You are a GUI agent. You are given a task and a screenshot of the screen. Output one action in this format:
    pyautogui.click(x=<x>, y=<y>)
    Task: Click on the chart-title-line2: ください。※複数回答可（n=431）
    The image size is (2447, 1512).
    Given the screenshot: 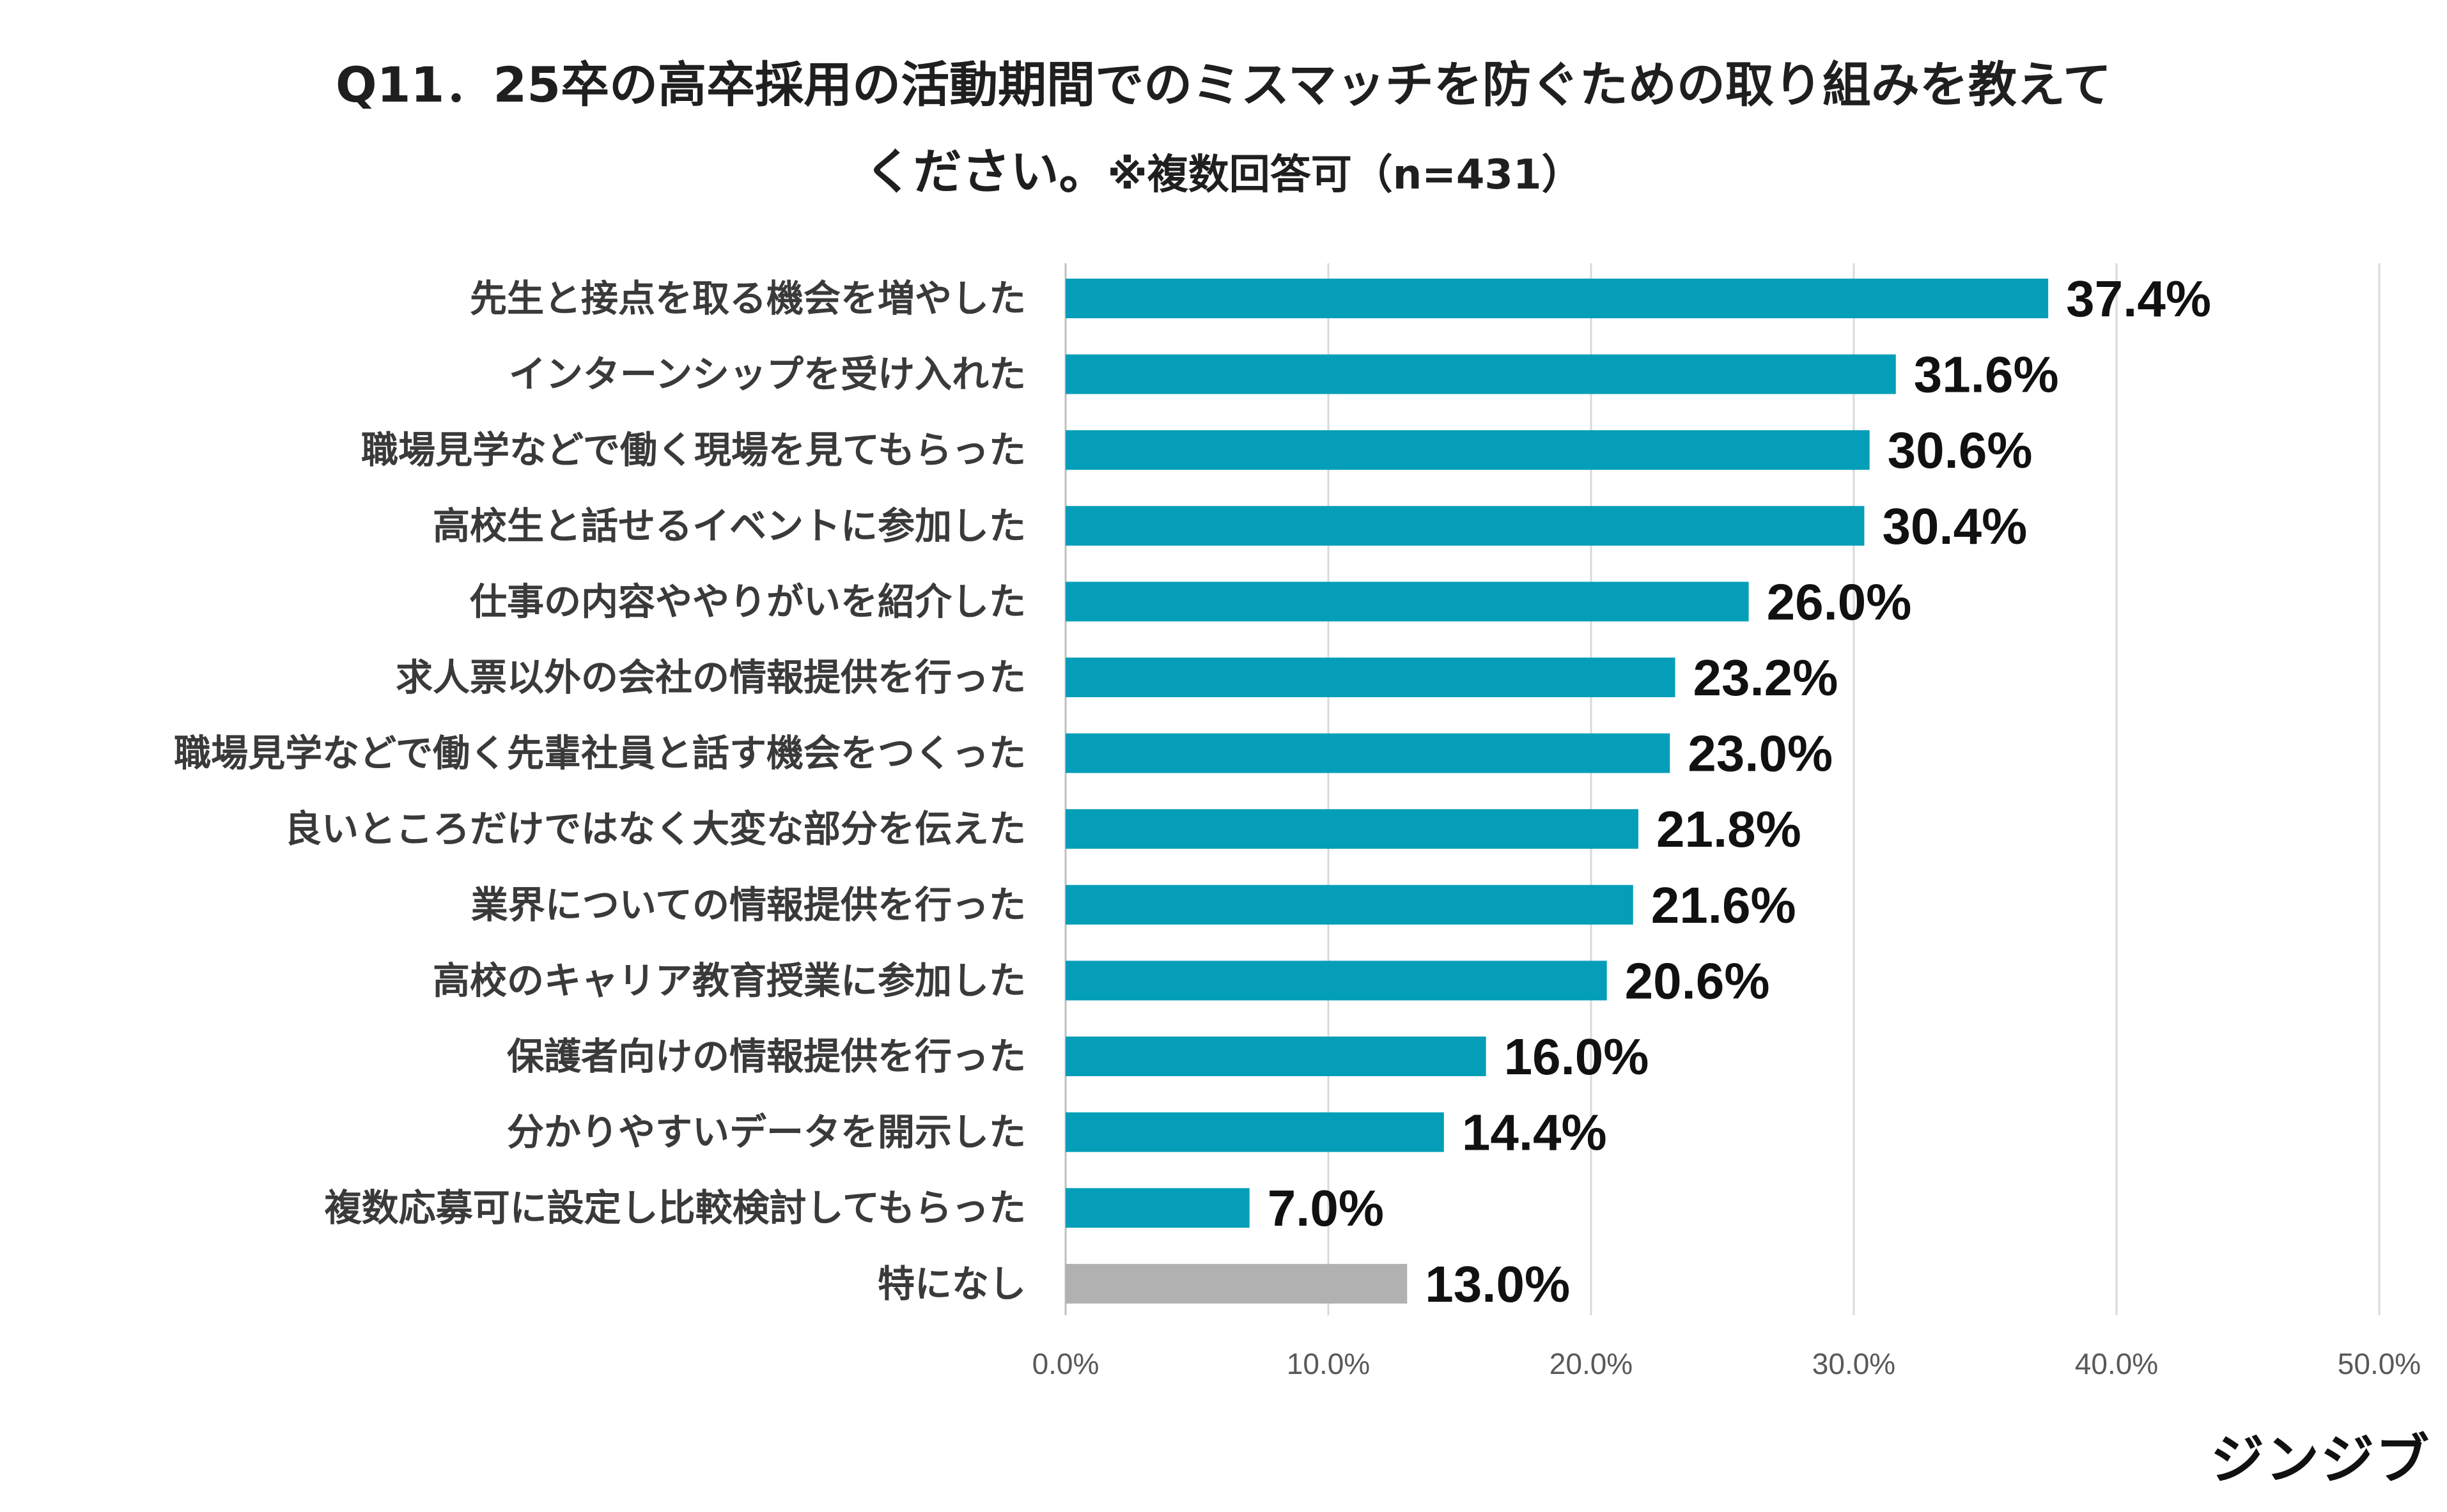 What is the action you would take?
    pyautogui.click(x=1224, y=174)
    